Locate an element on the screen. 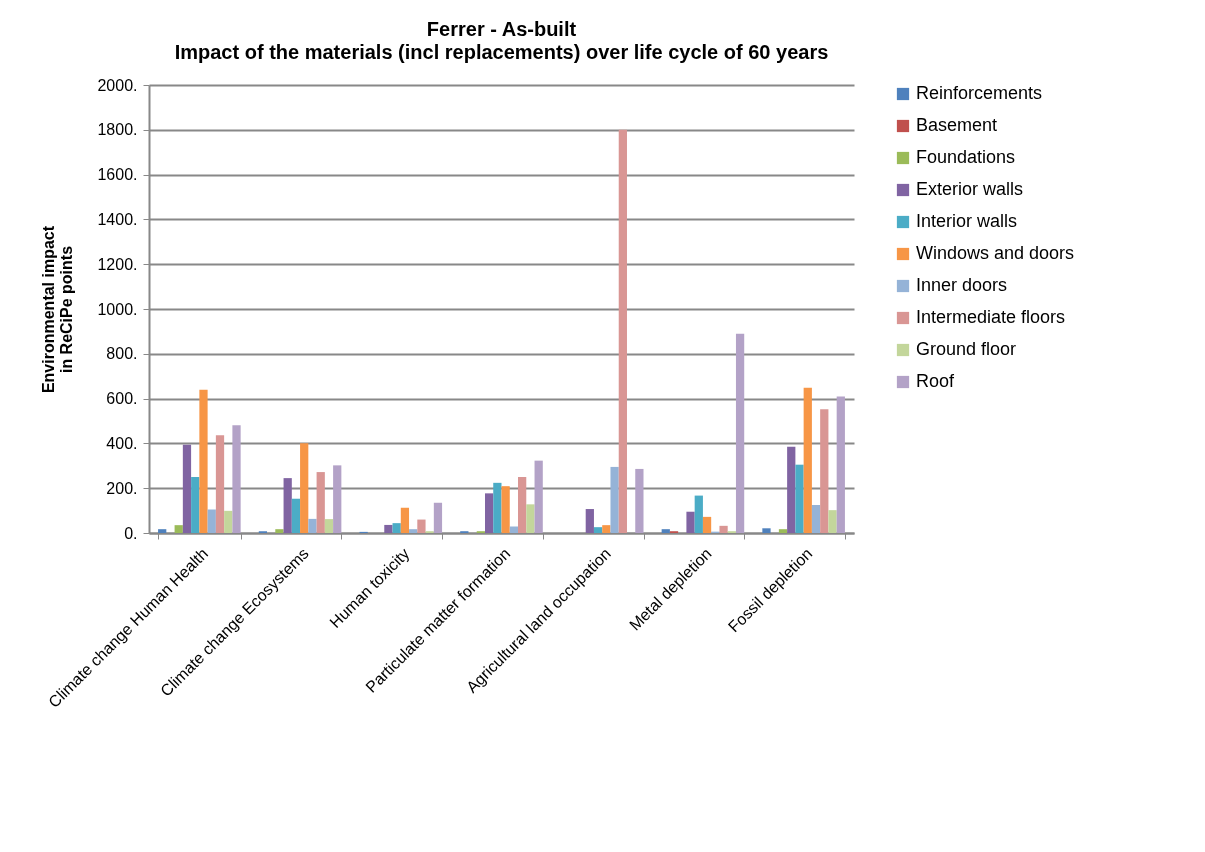 This screenshot has width=1205, height=852. y-tick-label: 1000. is located at coordinates (117, 309).